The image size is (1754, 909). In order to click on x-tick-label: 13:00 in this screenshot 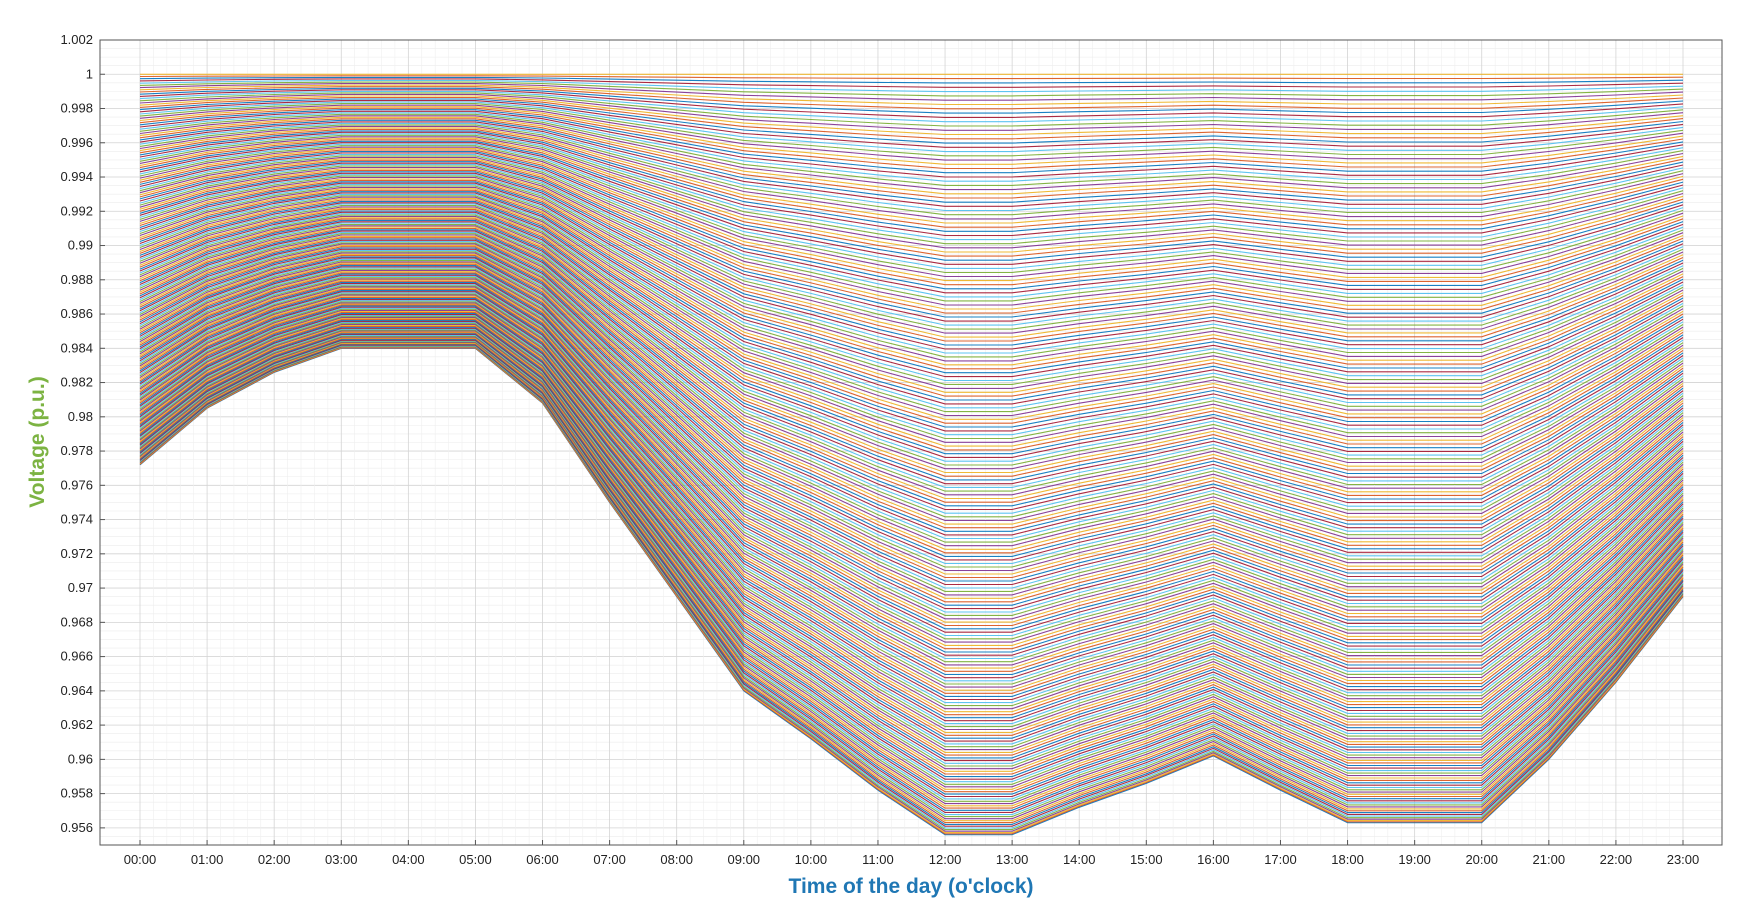, I will do `click(1012, 859)`.